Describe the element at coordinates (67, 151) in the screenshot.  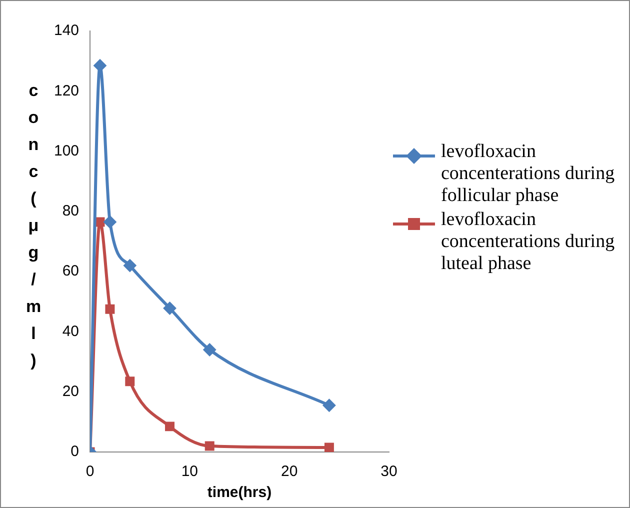
I see `y-tick-label: 100` at that location.